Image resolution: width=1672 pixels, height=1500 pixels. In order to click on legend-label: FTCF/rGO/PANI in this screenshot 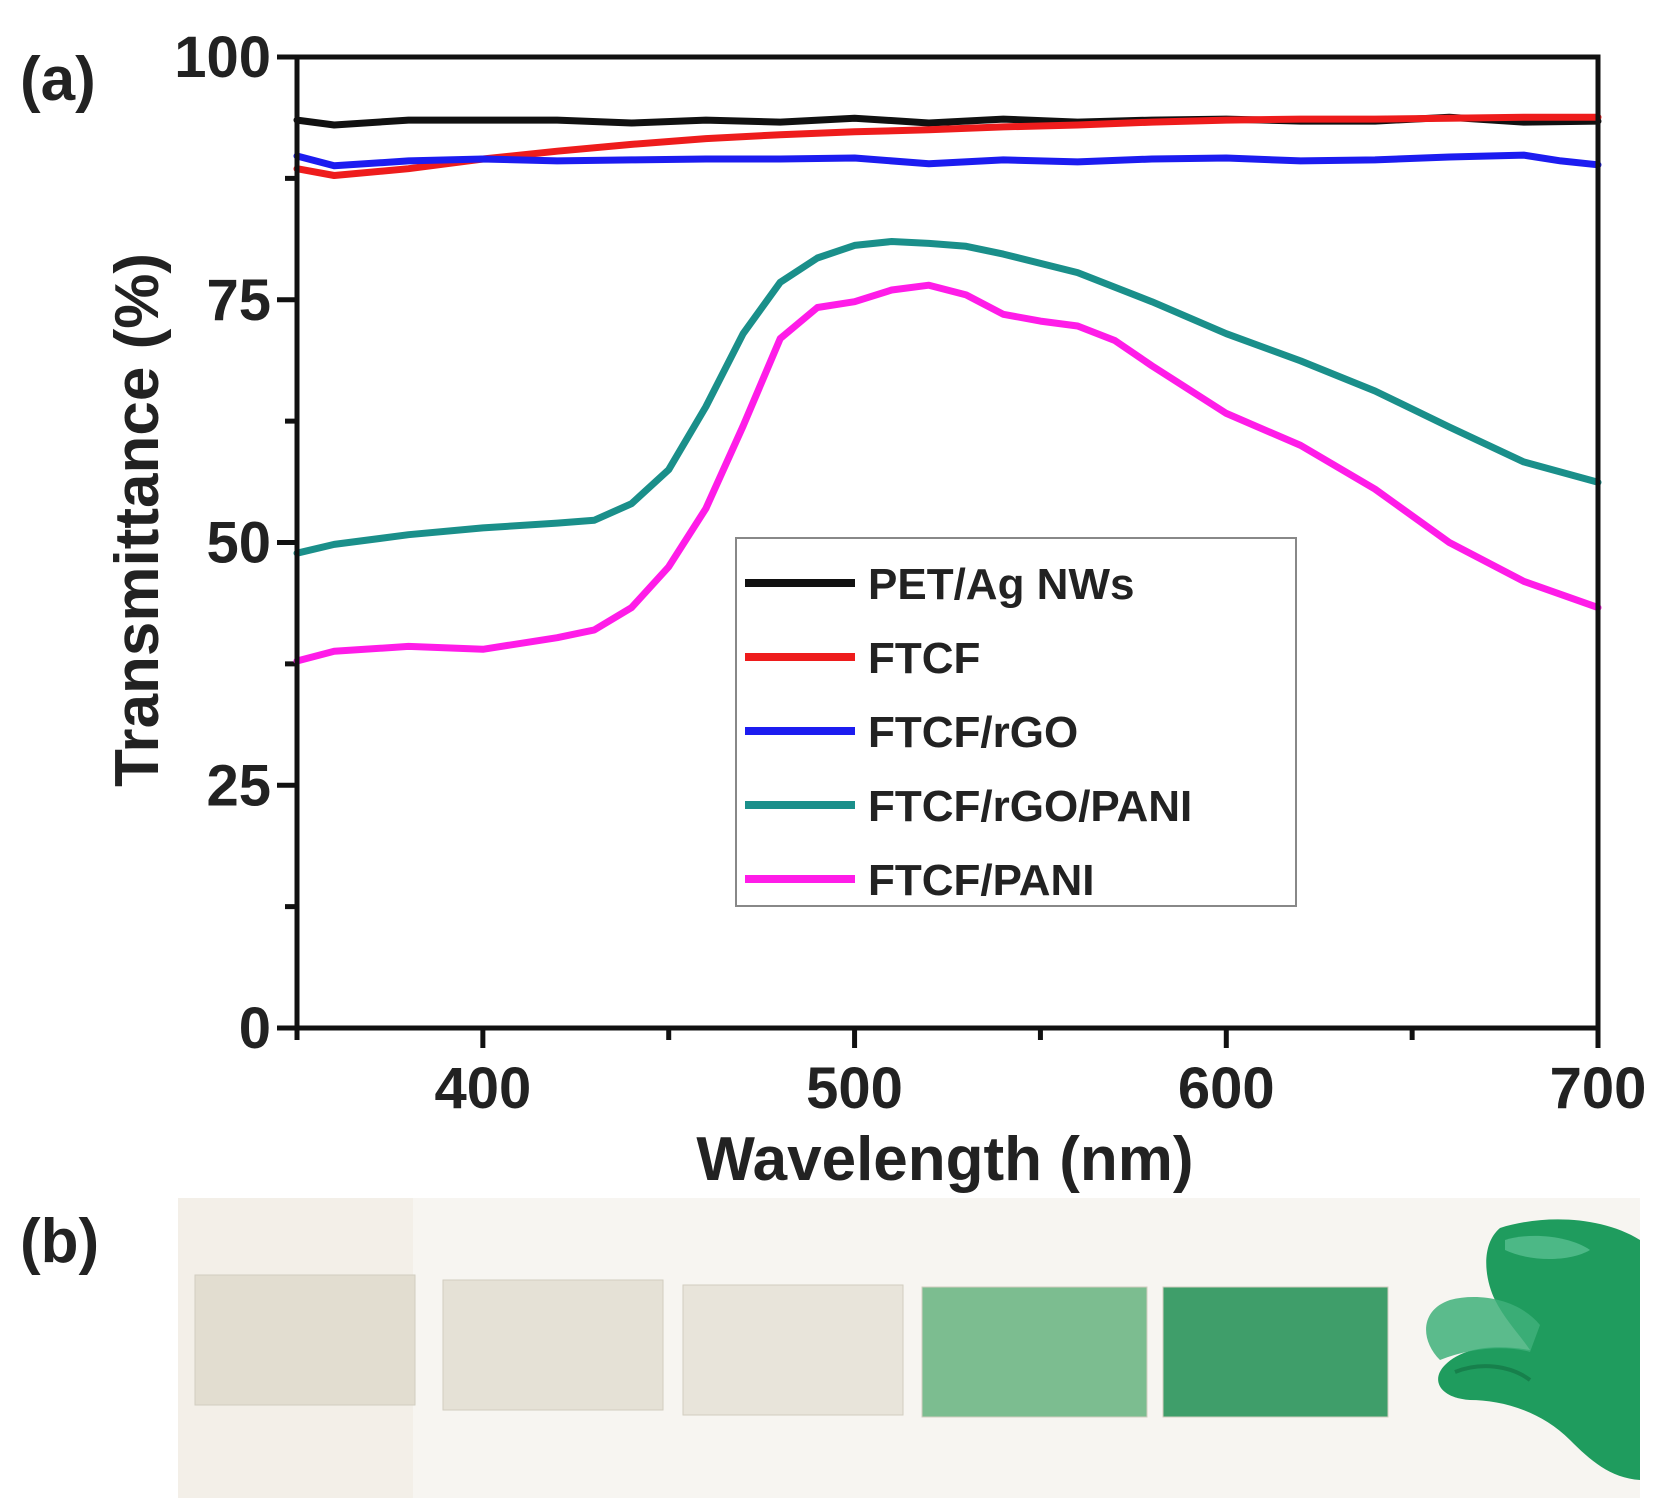, I will do `click(1030, 806)`.